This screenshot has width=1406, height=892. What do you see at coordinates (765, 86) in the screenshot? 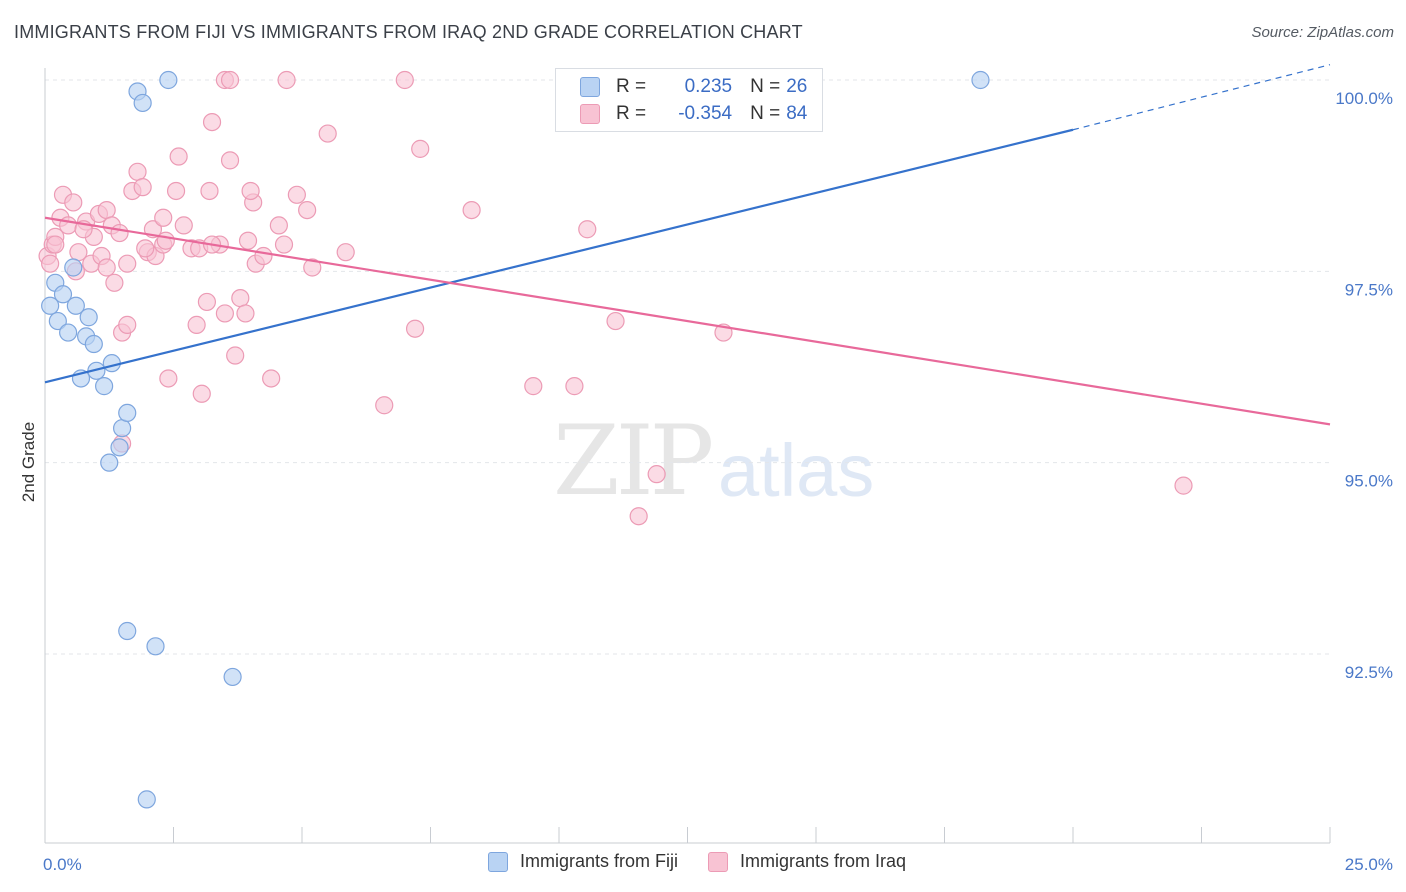
I see `fiji-n-label: N =` at bounding box center [765, 86].